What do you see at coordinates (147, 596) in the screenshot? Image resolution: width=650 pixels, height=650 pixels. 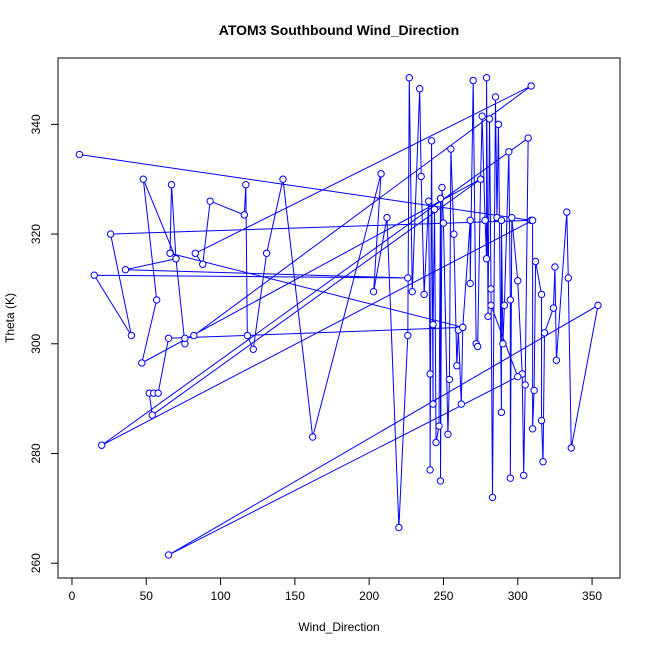 I see `x-tick-label: 50` at bounding box center [147, 596].